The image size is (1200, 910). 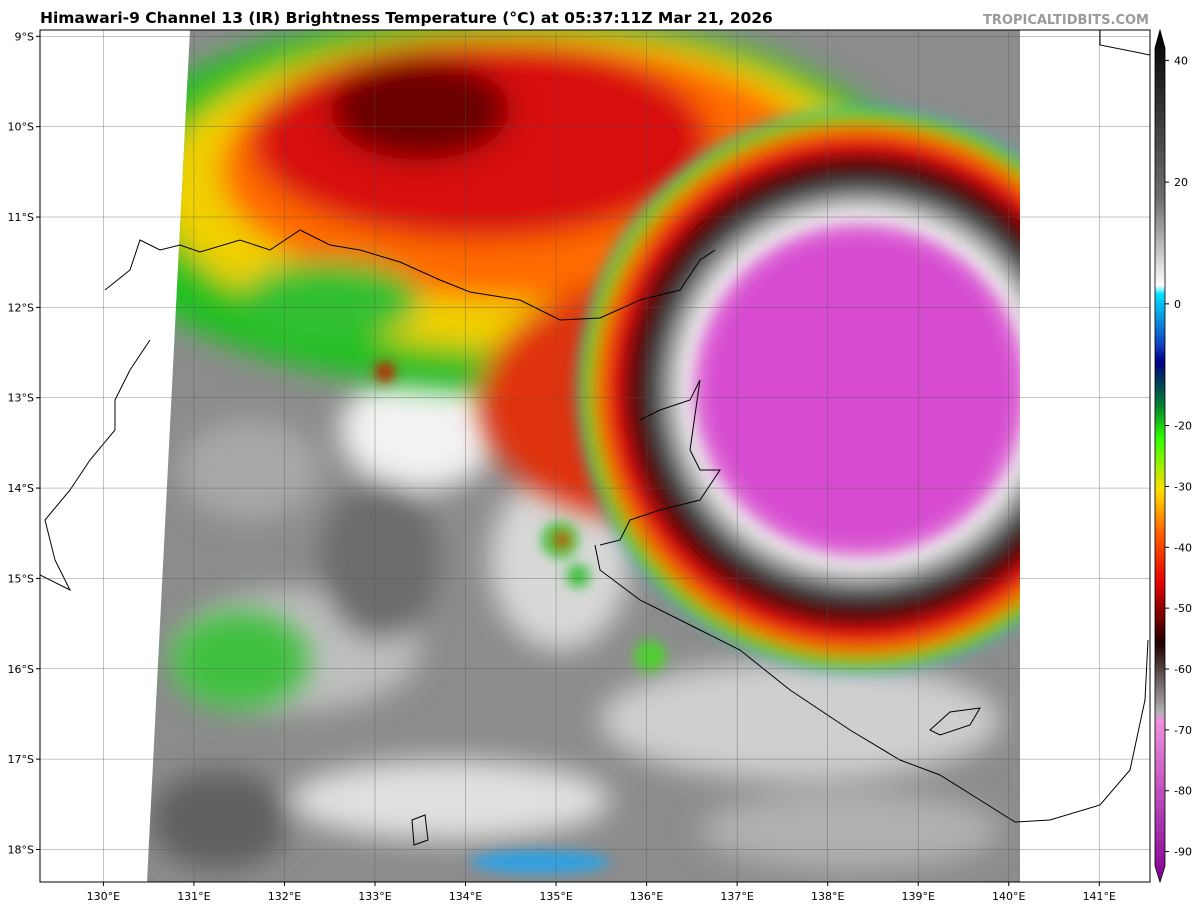 What do you see at coordinates (465, 896) in the screenshot?
I see `lon-tick-label: 134°E` at bounding box center [465, 896].